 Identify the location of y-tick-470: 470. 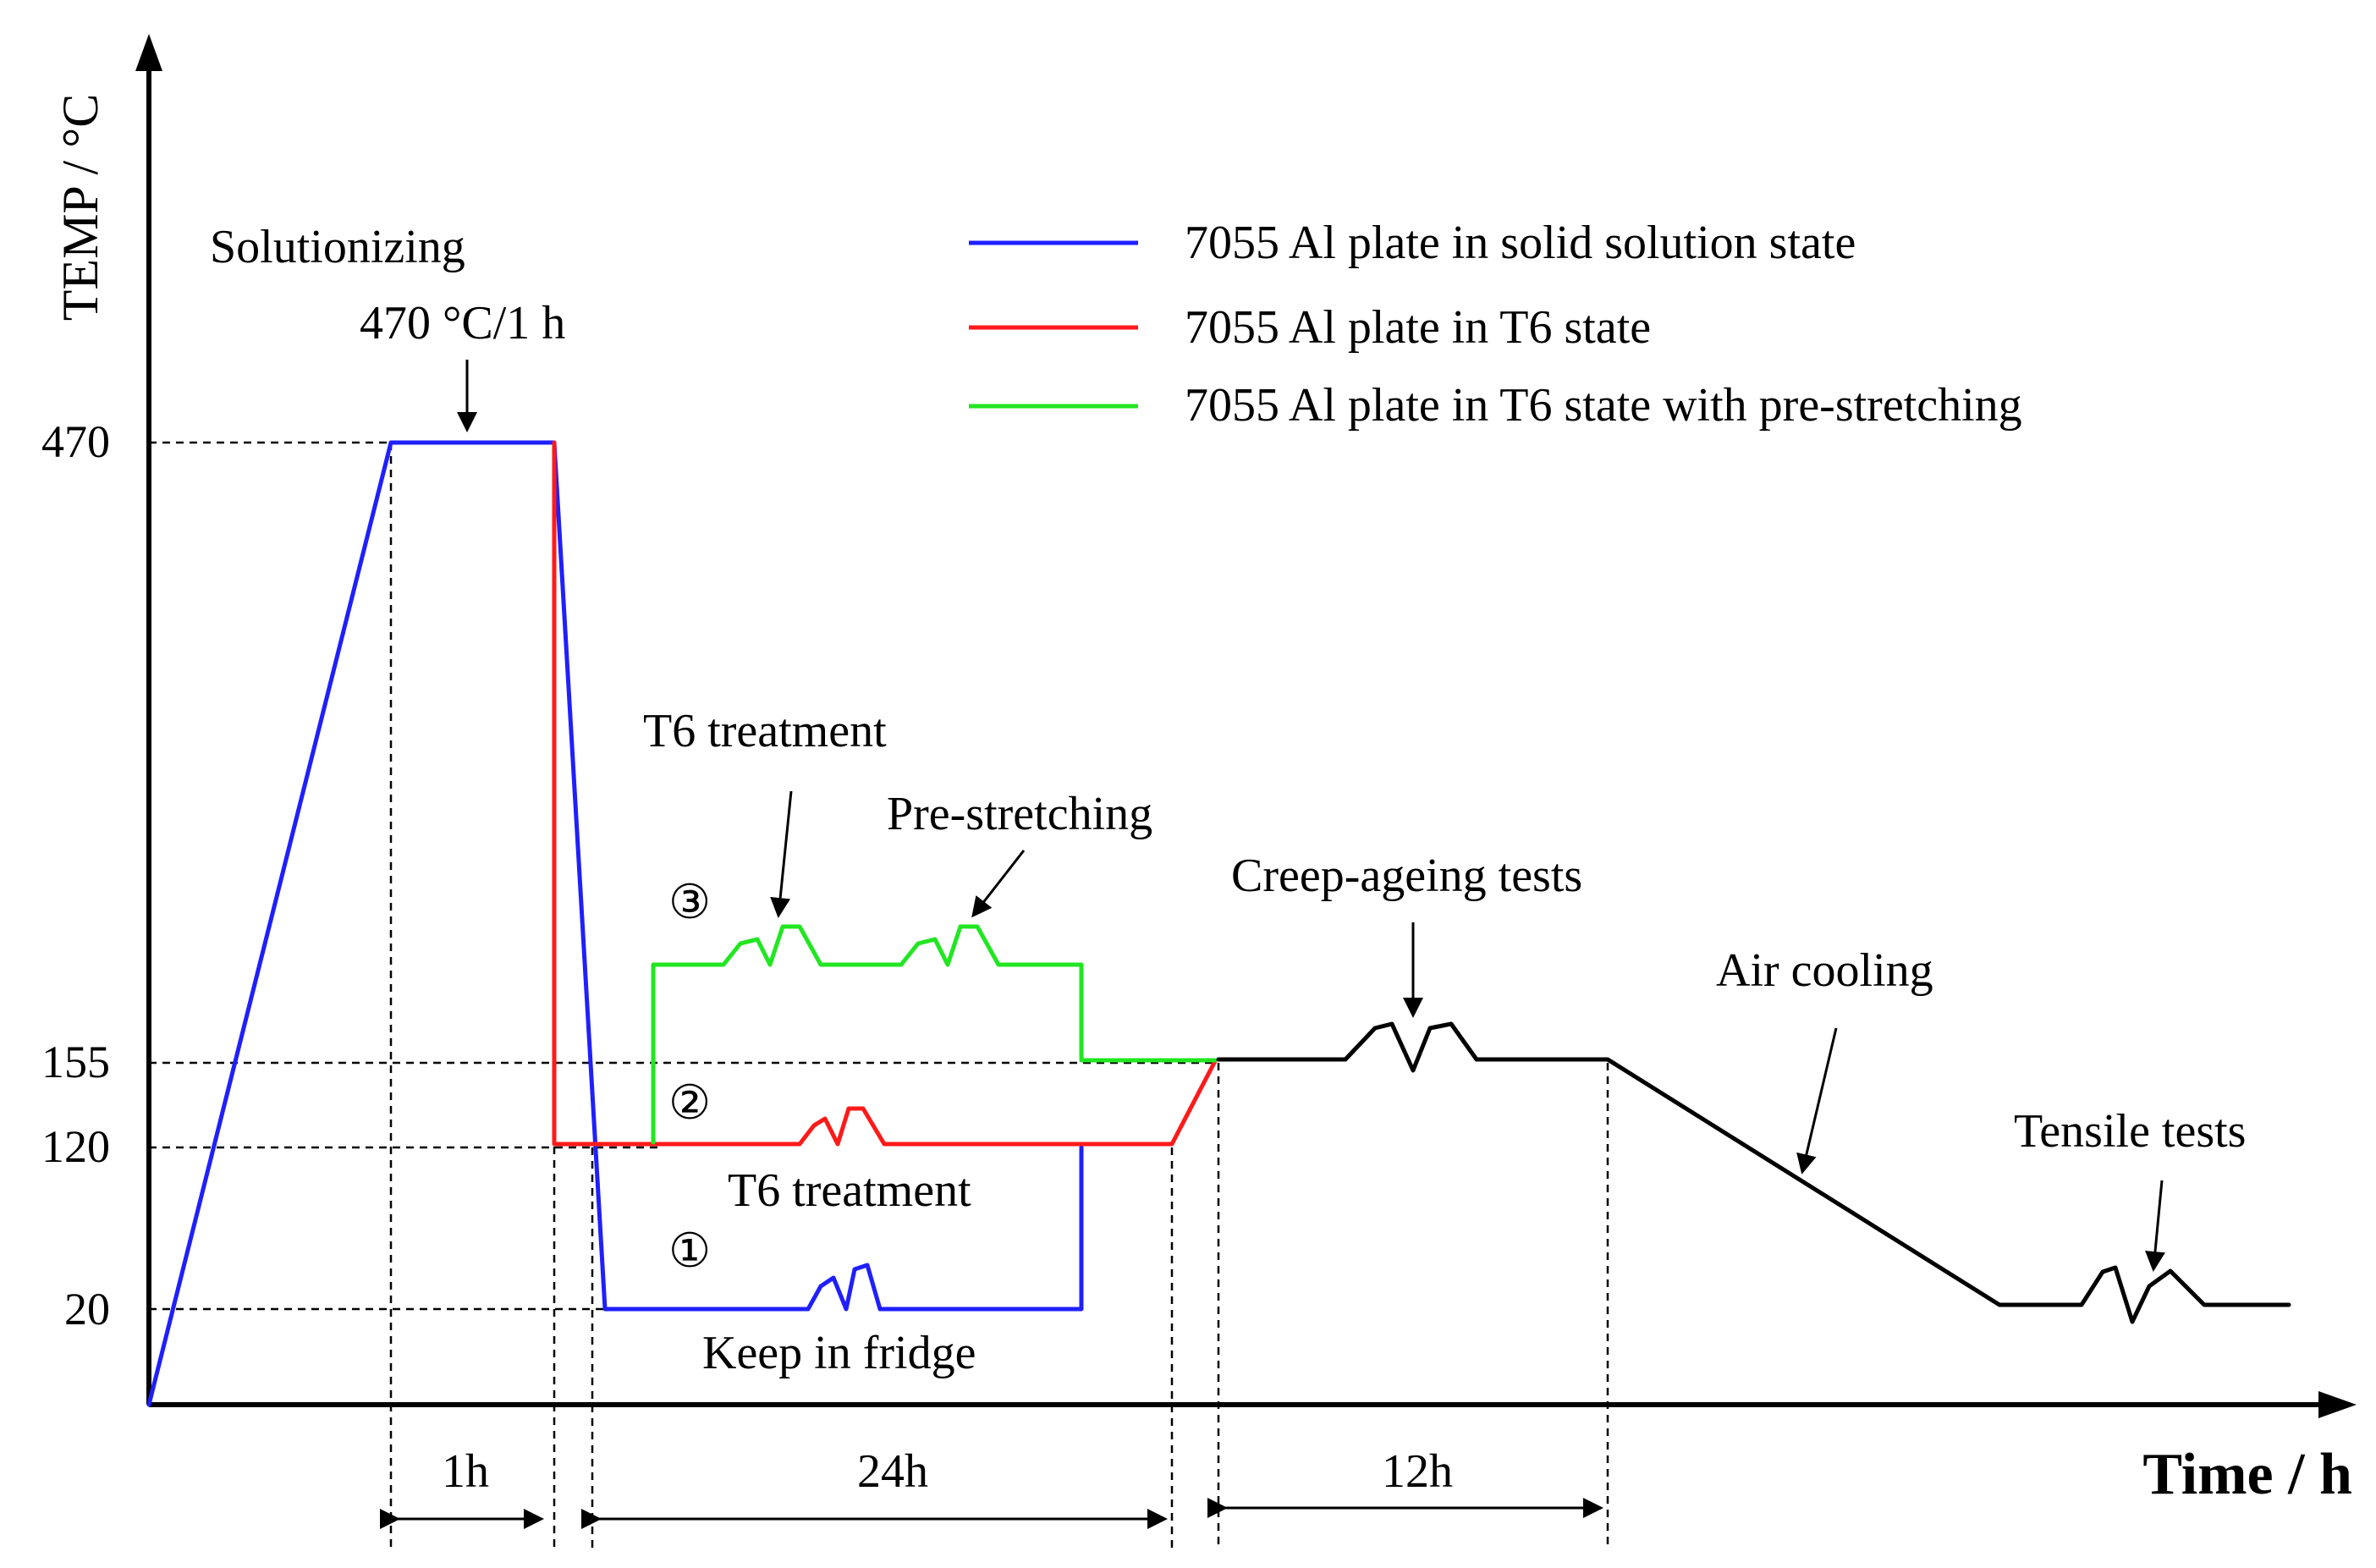
(75, 442).